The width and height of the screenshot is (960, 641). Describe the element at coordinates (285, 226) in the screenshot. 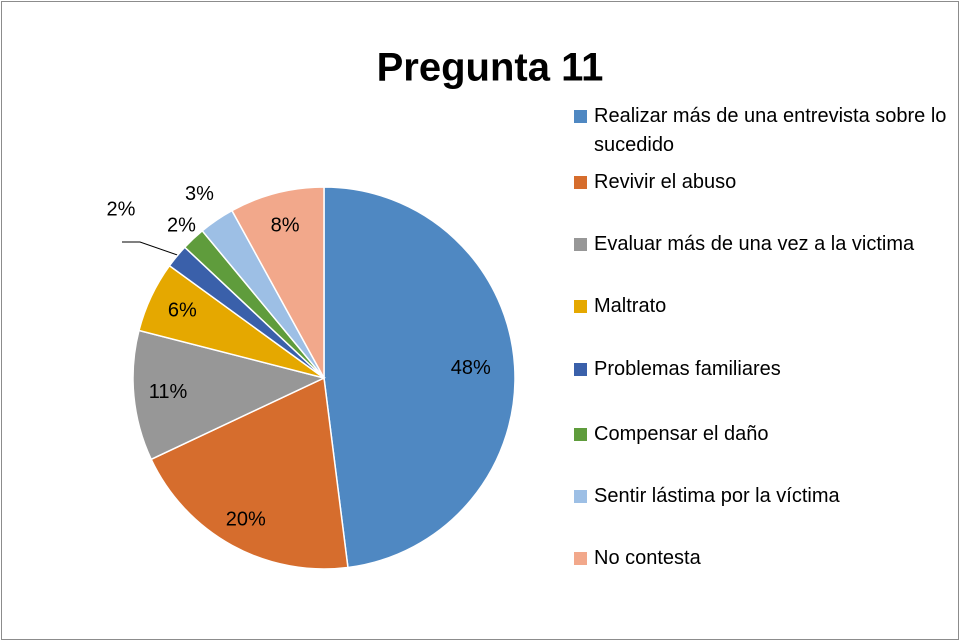

I see `data-label: 8%` at that location.